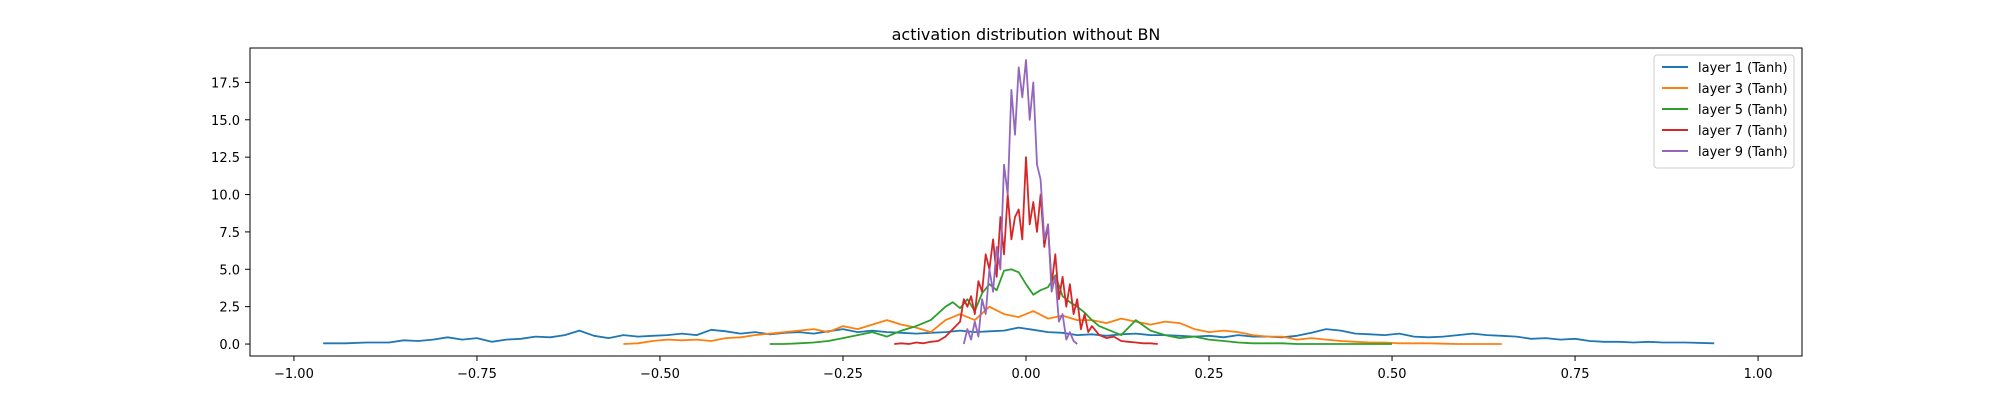 The width and height of the screenshot is (2000, 400). What do you see at coordinates (1758, 374) in the screenshot?
I see `x-tick-label: 1.00` at bounding box center [1758, 374].